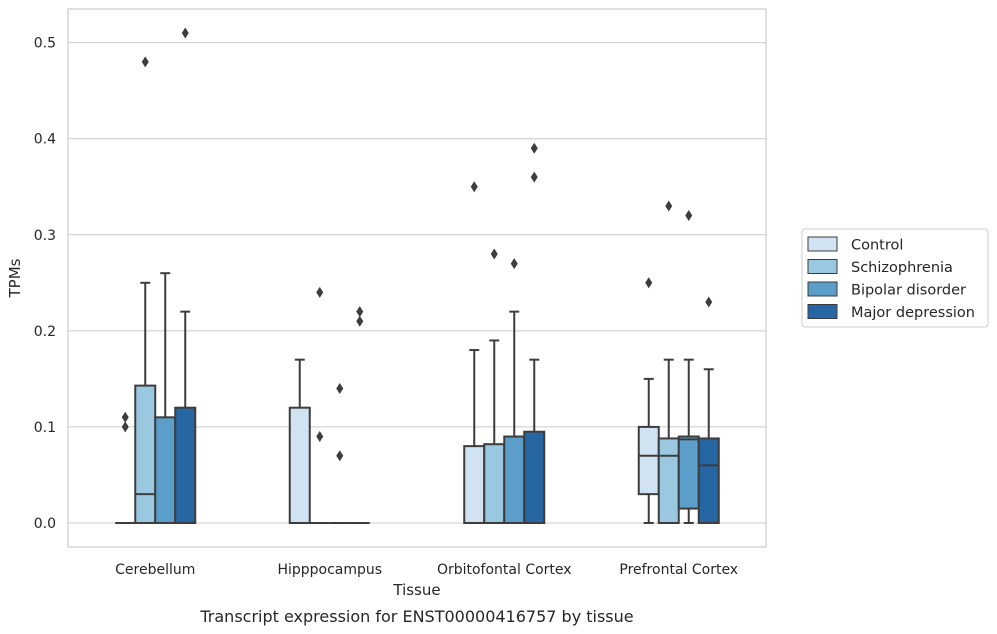 The height and width of the screenshot is (634, 997). What do you see at coordinates (45, 140) in the screenshot?
I see `y-tick-label: 0.4` at bounding box center [45, 140].